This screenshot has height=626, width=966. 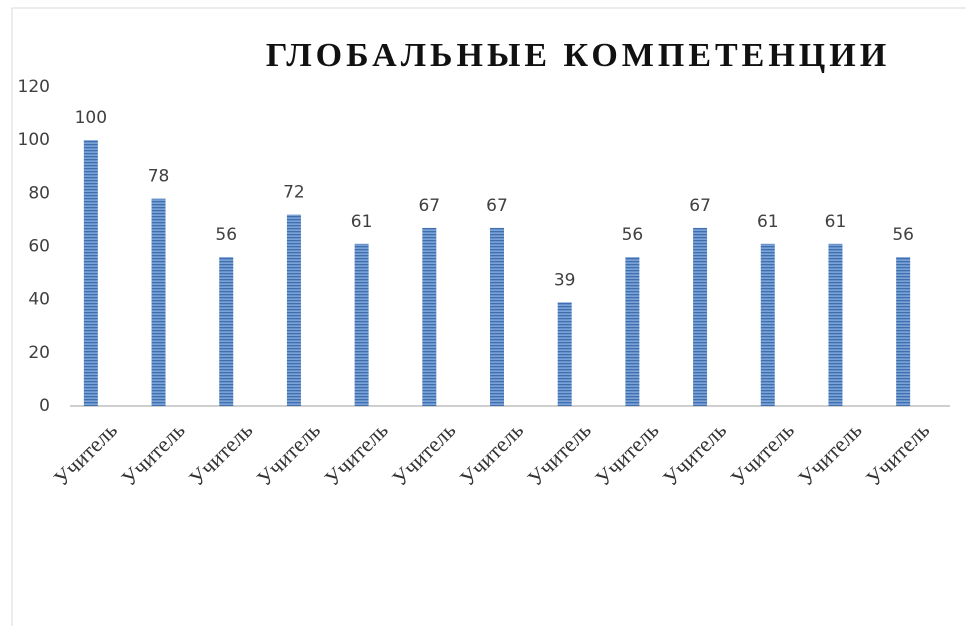 What do you see at coordinates (159, 177) in the screenshot?
I see `data-label: 78` at bounding box center [159, 177].